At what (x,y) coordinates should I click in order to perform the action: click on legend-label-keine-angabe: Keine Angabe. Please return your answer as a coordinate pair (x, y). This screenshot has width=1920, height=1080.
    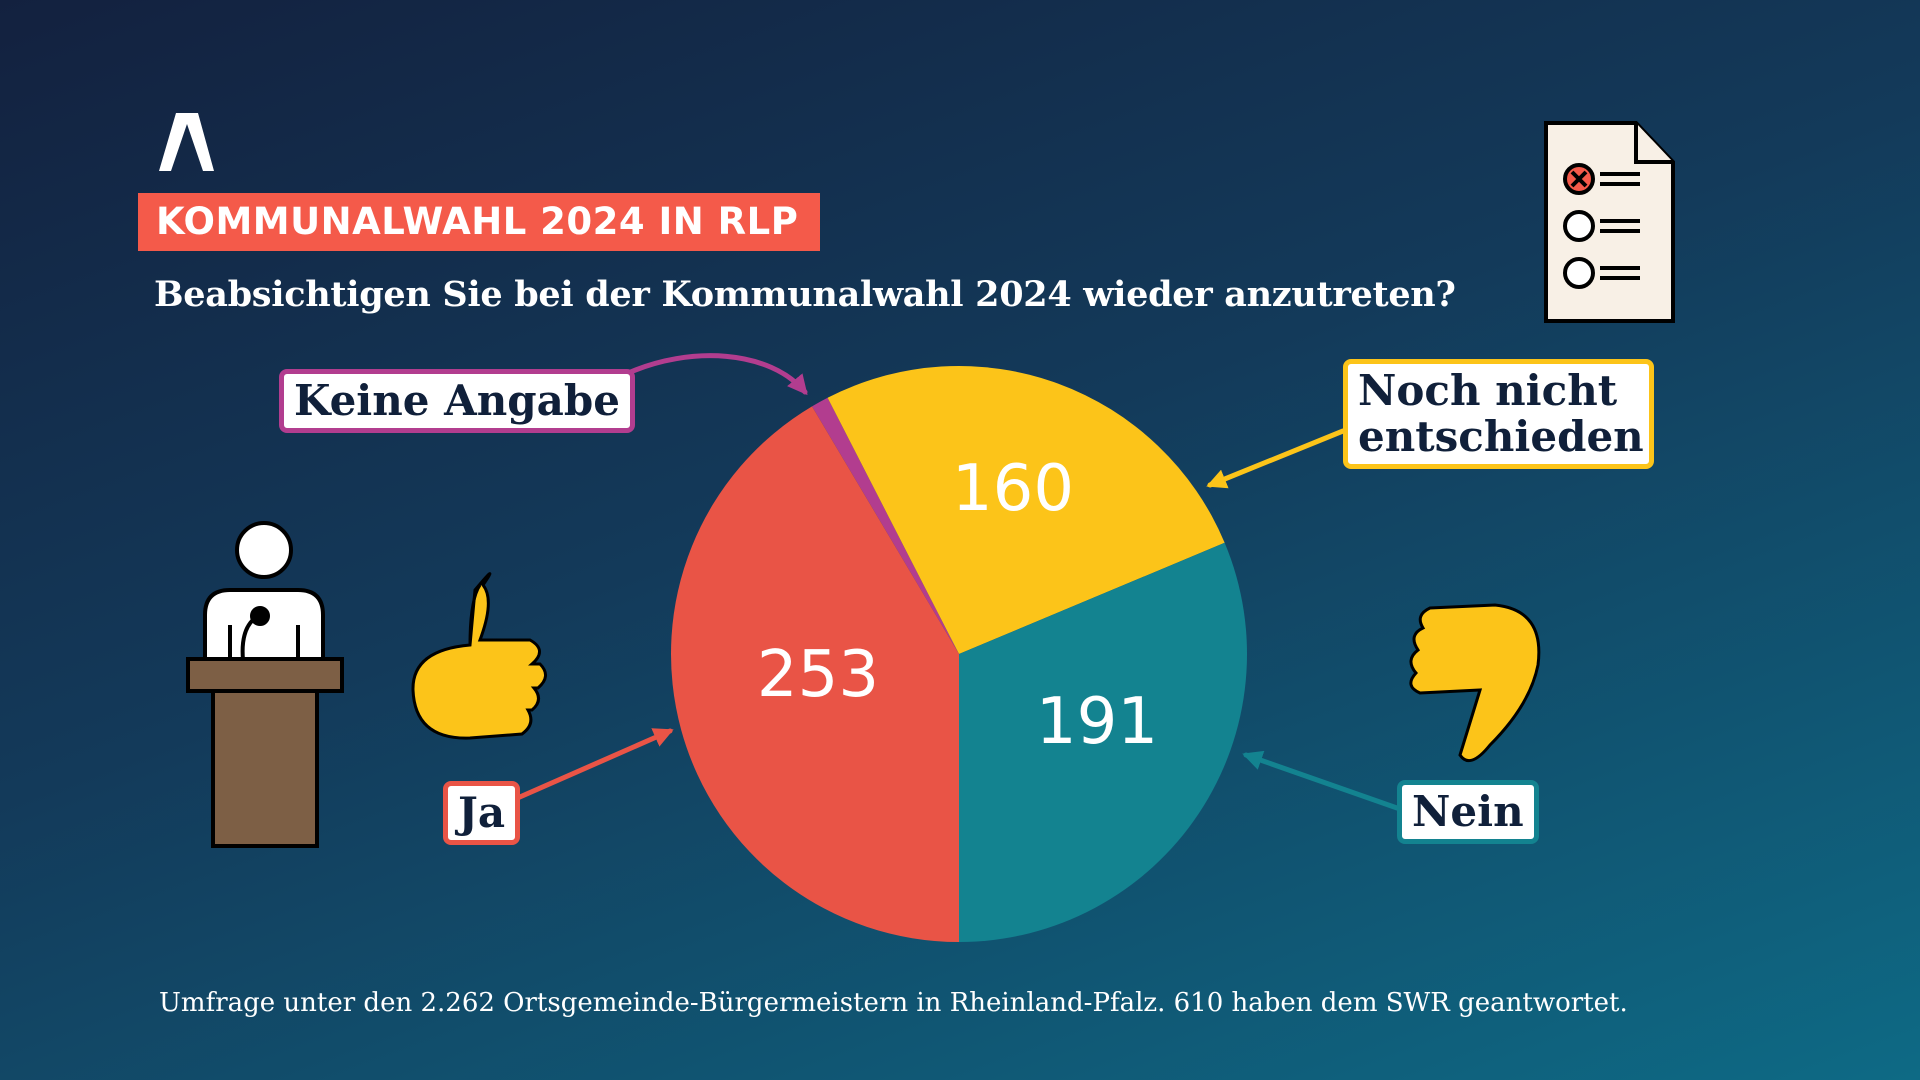
    Looking at the image, I should click on (457, 401).